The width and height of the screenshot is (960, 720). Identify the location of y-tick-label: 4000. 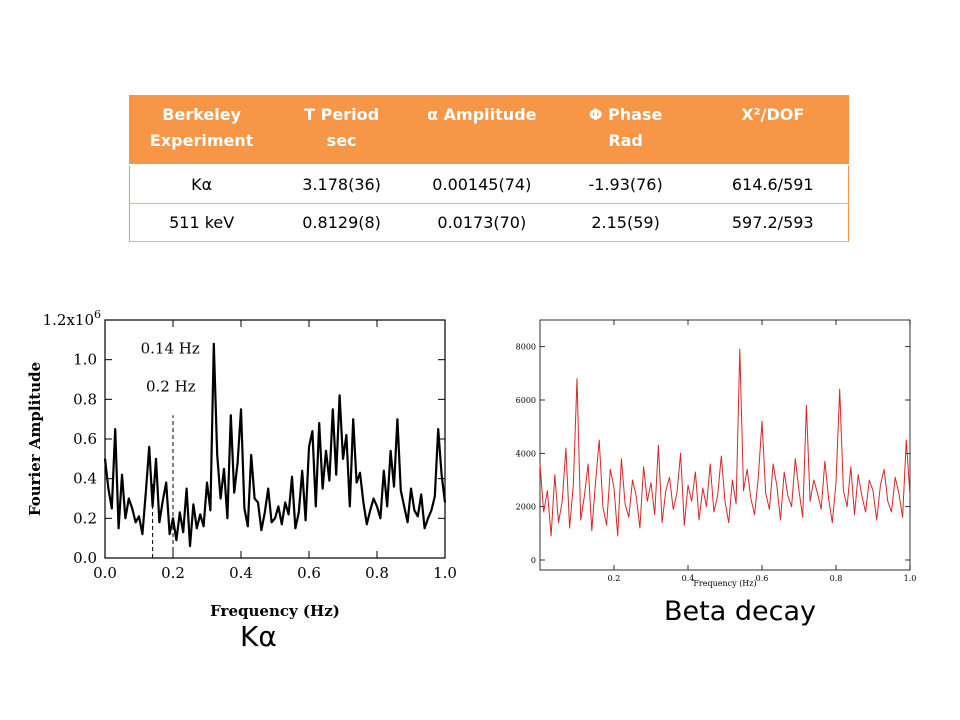
(526, 453).